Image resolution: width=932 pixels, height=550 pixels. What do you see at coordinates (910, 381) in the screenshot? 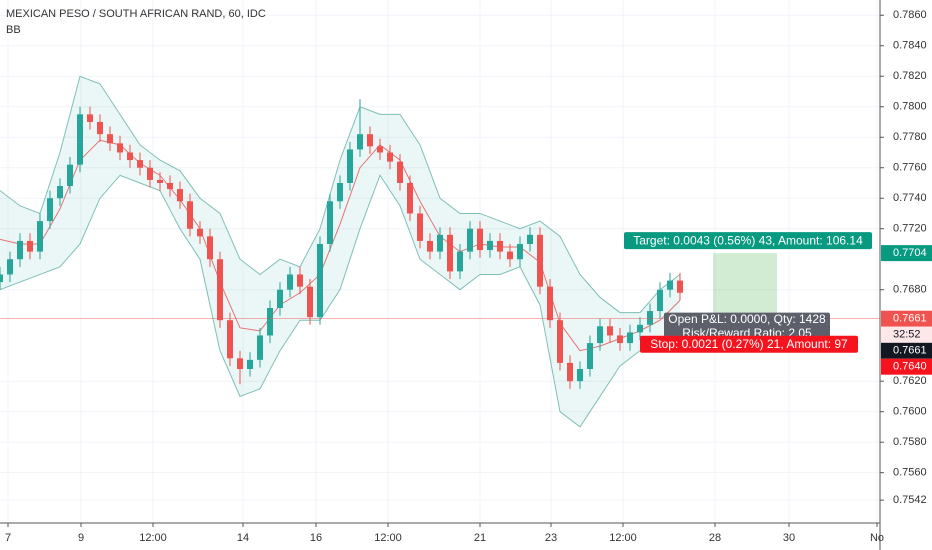
I see `y-tick-label: 0.7620` at bounding box center [910, 381].